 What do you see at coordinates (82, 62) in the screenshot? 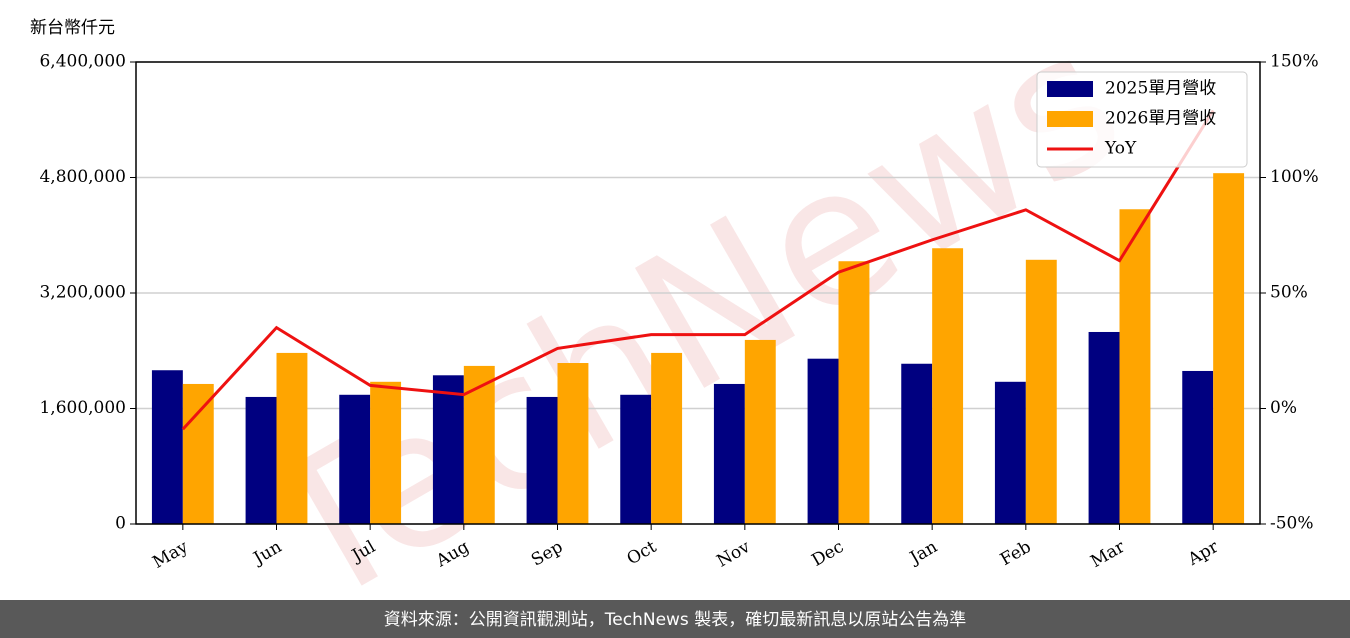
I see `y-tick-label: 6,400,000` at bounding box center [82, 62].